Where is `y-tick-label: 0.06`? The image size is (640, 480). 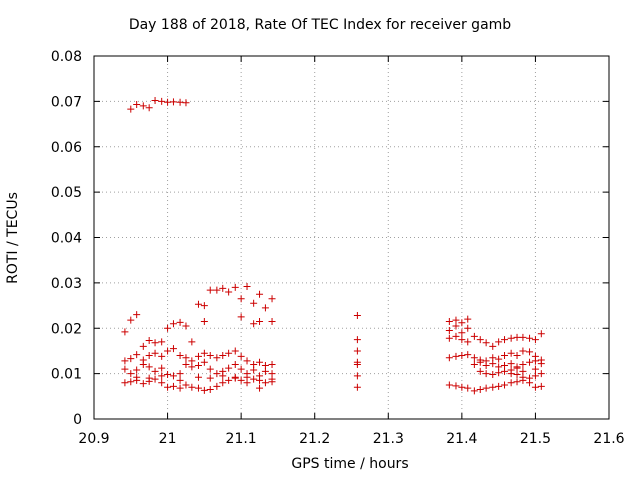
y-tick-label: 0.06 is located at coordinates (66, 148).